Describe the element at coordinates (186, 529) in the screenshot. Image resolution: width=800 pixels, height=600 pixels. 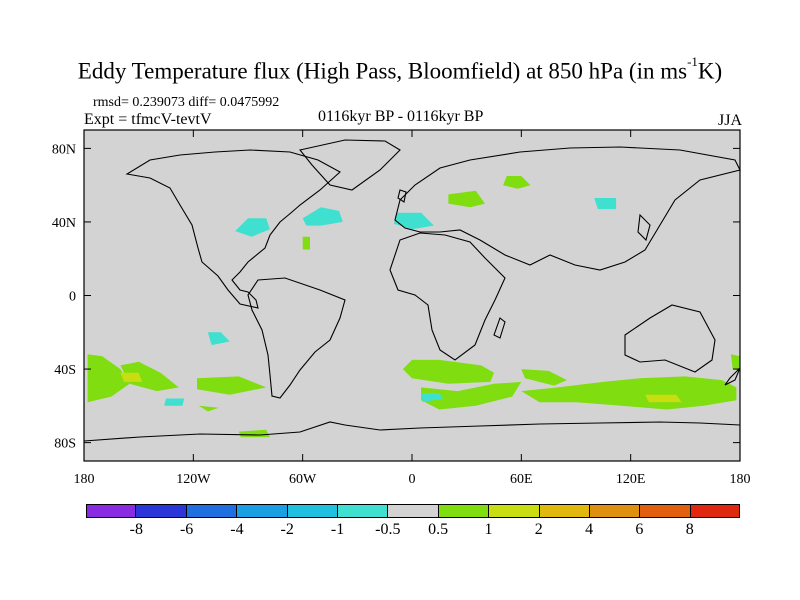
I see `colorbar-label: -6` at that location.